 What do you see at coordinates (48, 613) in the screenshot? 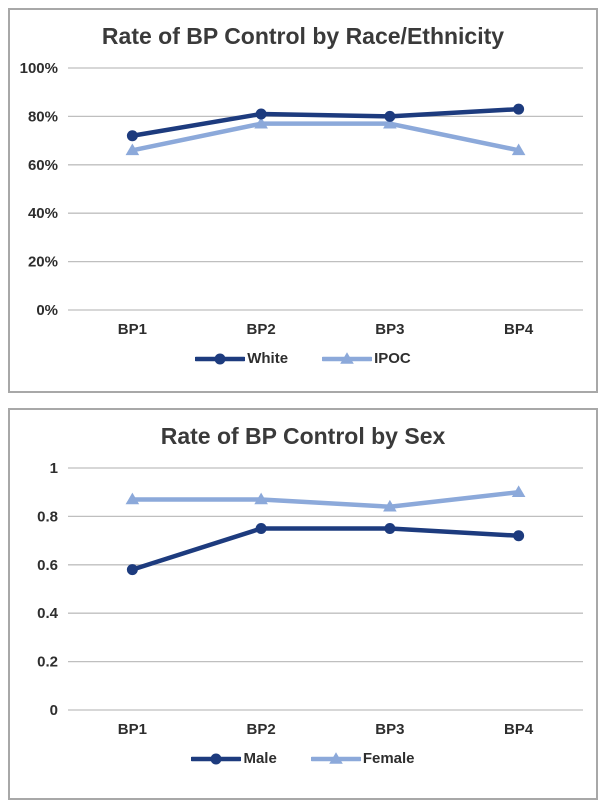
I see `y-tick-label: 0.4` at bounding box center [48, 613].